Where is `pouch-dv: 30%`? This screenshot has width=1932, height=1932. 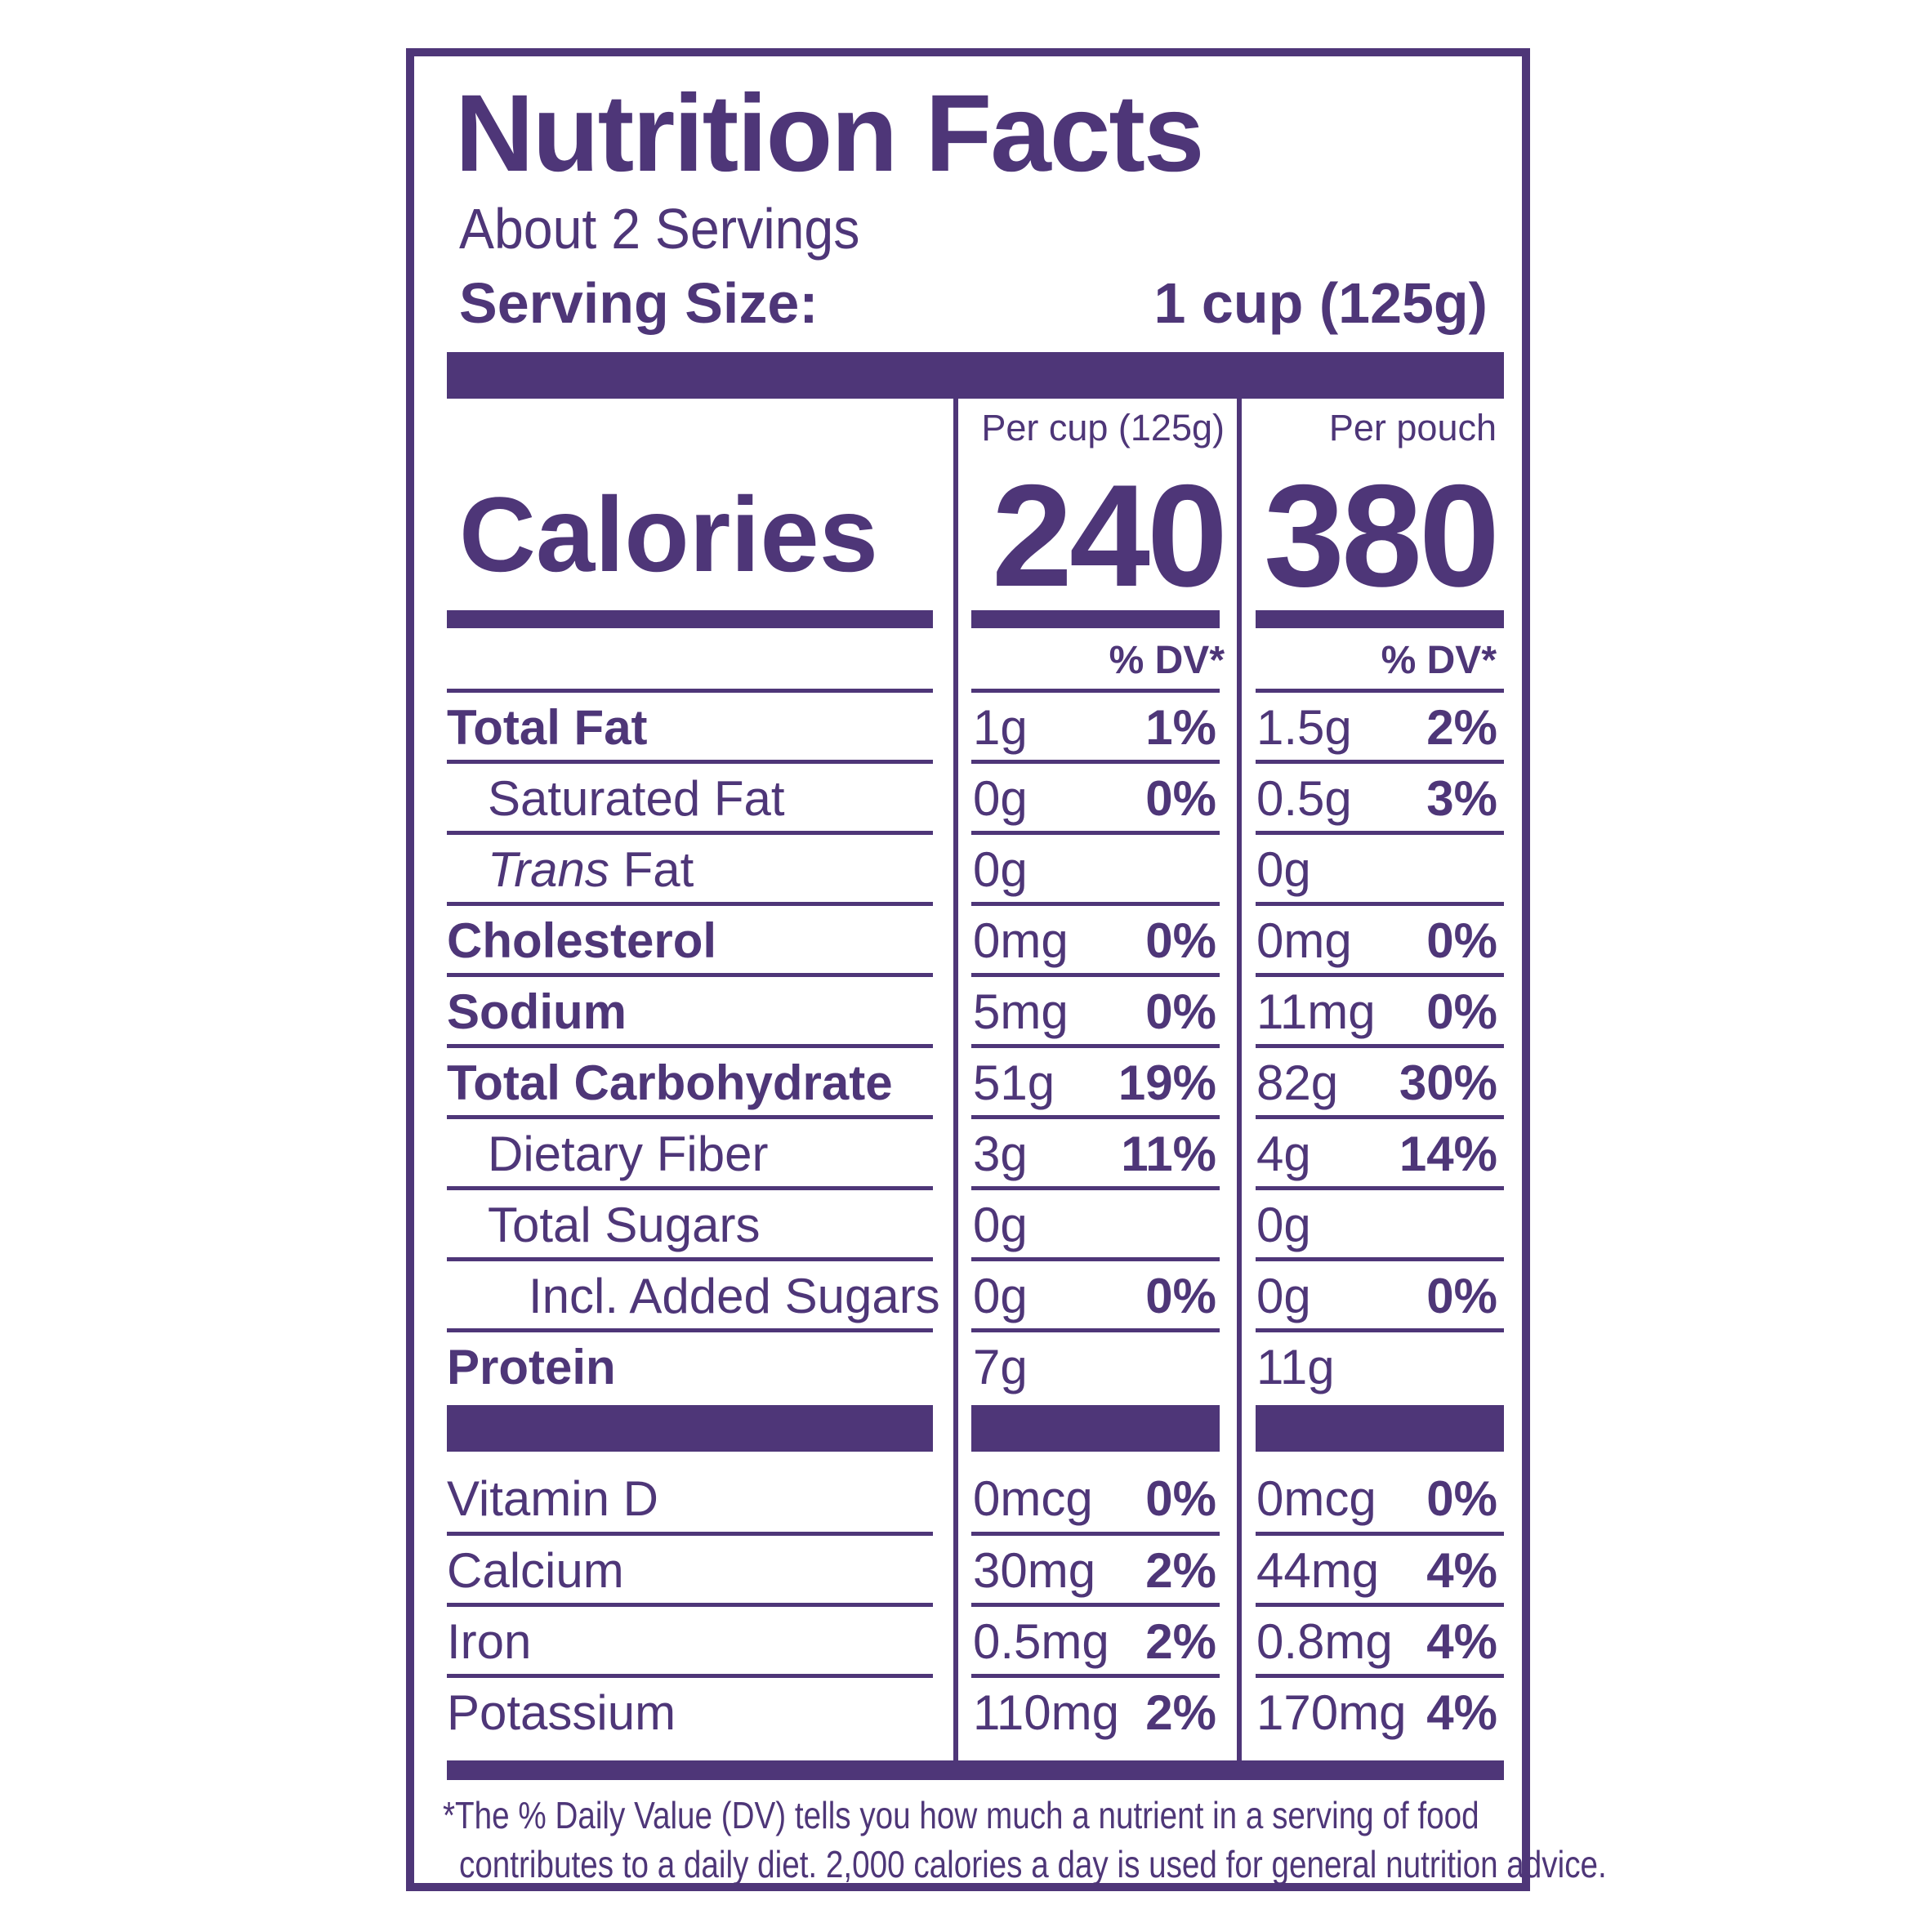
pouch-dv: 30% is located at coordinates (1448, 1082).